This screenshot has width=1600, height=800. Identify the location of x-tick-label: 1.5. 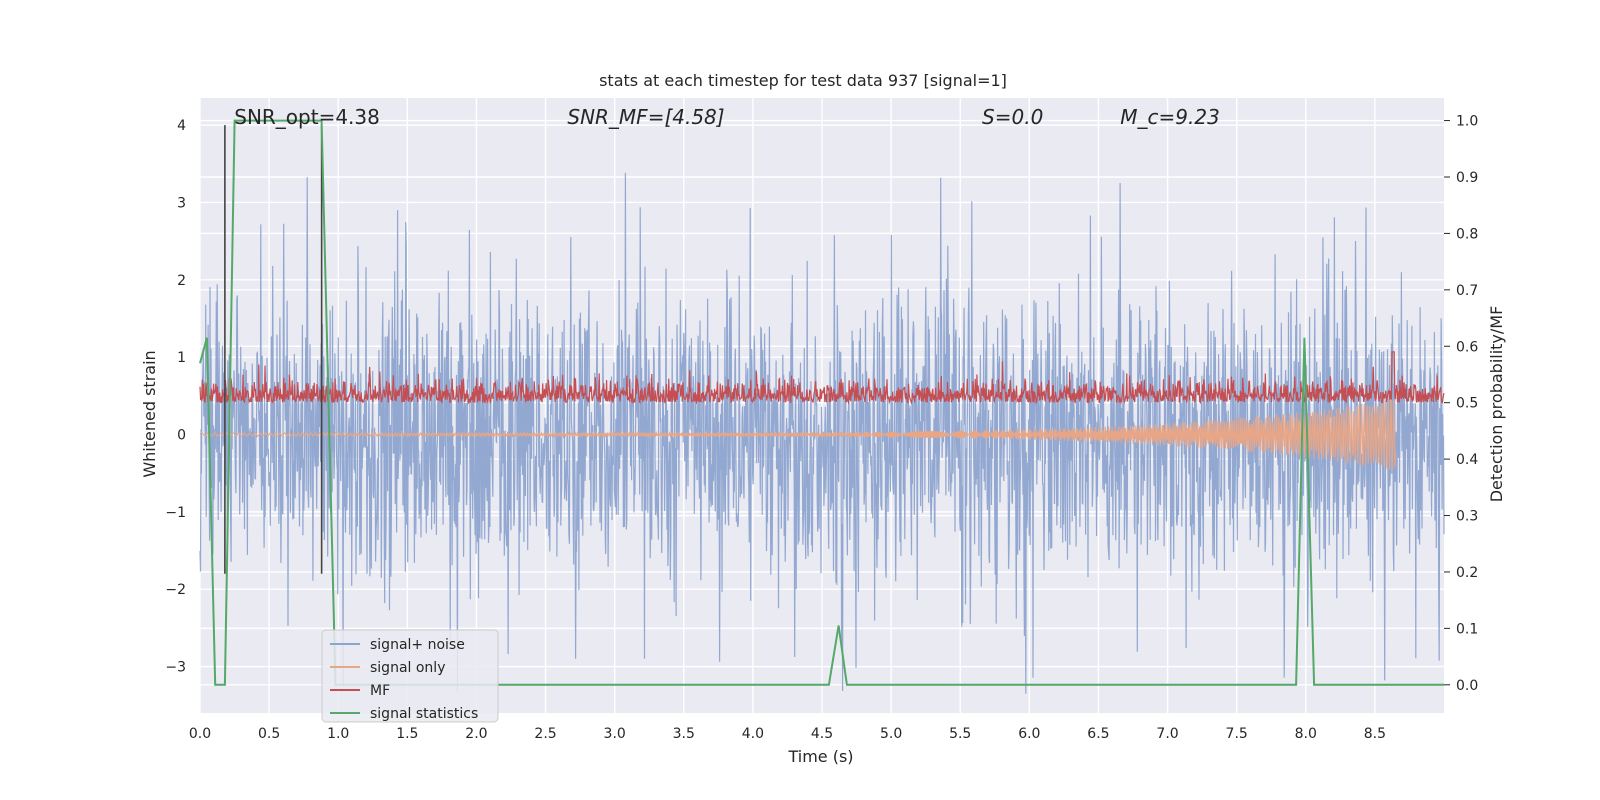
(407, 734).